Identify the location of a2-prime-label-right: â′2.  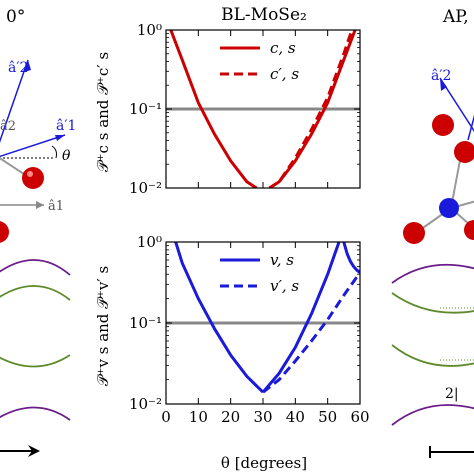
(441, 76).